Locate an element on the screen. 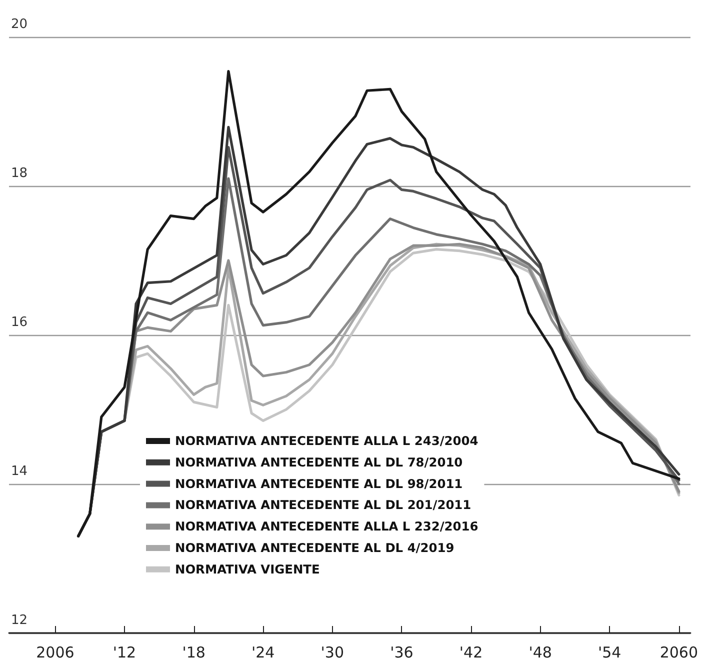 The image size is (701, 670). legend-label: NORMATIVA ANTECEDENTE ALLA L 243/2004 is located at coordinates (326, 441).